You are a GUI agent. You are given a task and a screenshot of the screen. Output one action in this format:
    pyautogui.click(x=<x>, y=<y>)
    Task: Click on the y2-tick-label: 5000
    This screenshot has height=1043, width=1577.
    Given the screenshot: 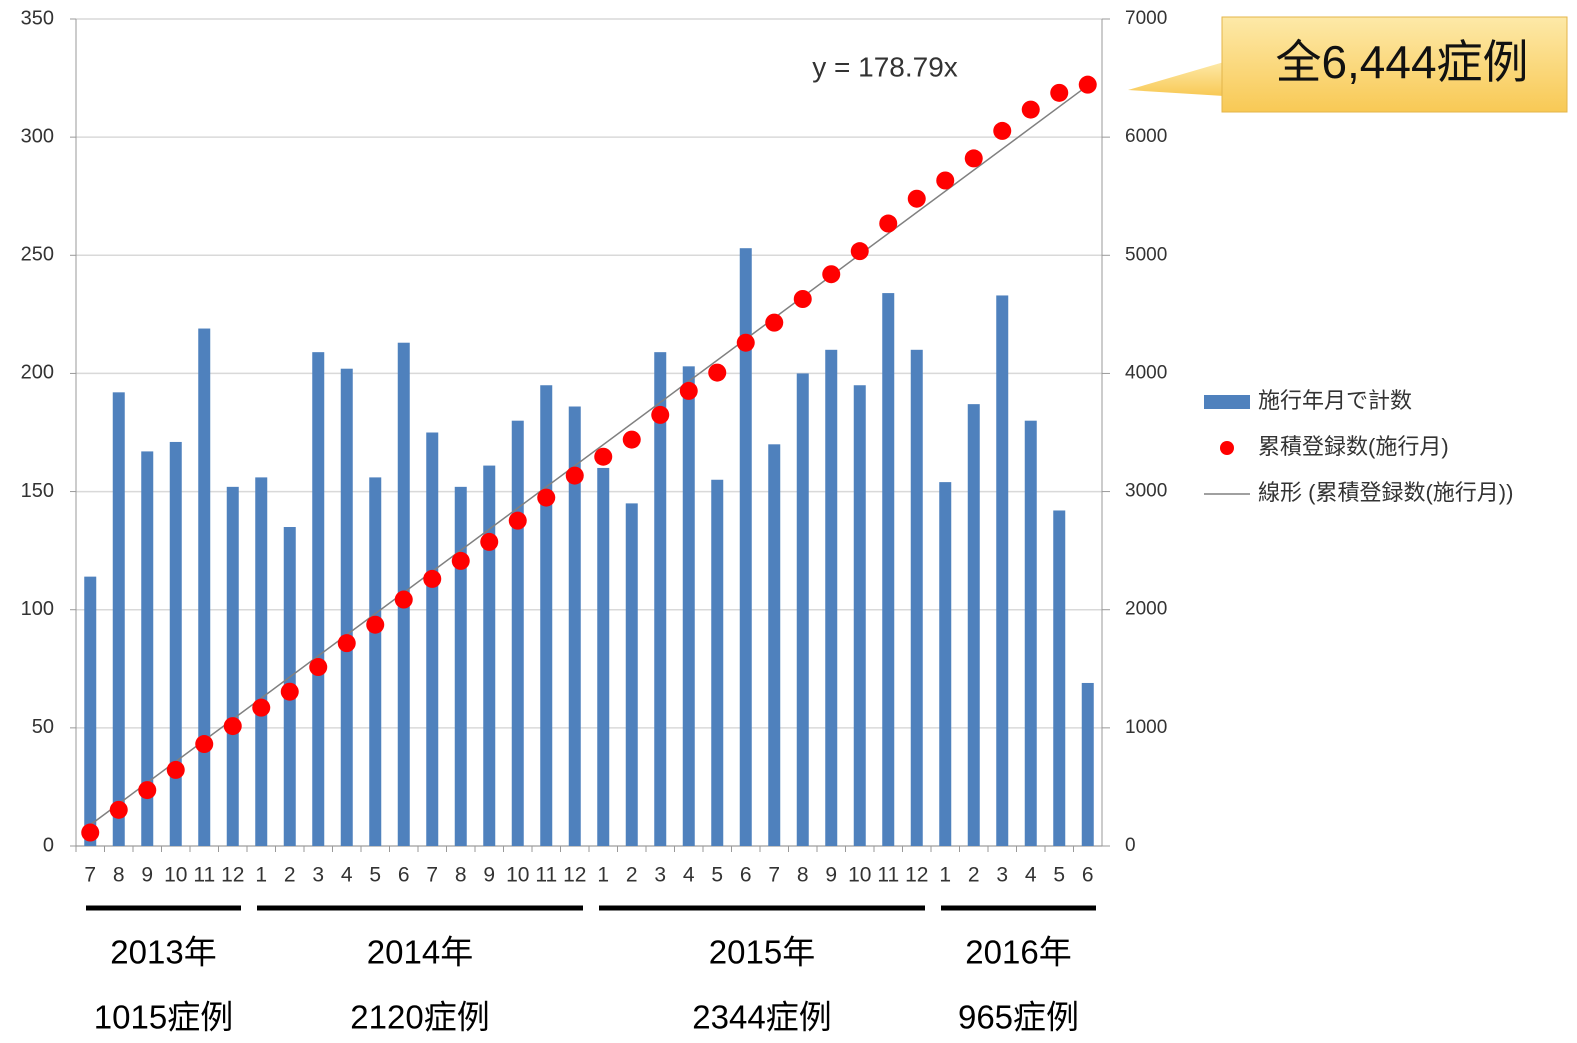 What is the action you would take?
    pyautogui.click(x=1146, y=254)
    